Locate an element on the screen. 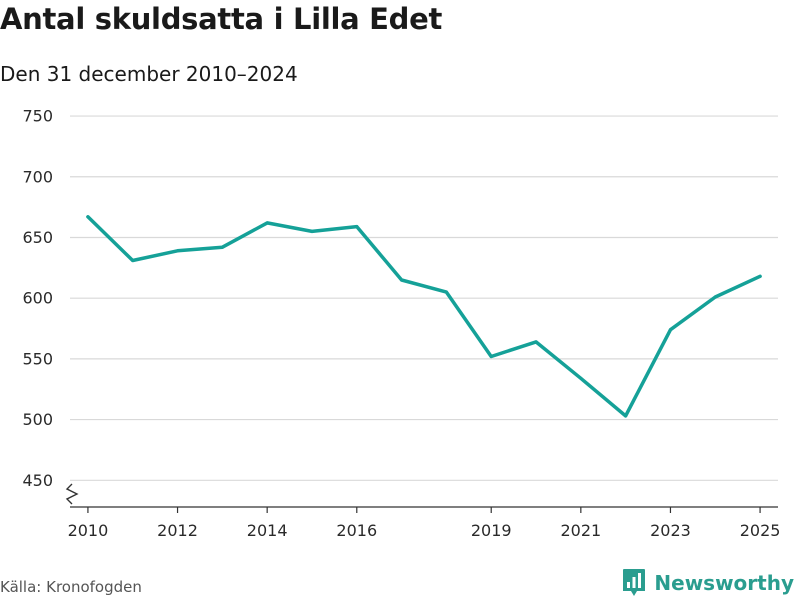 Image resolution: width=800 pixels, height=600 pixels. data-point-2012 is located at coordinates (178, 251).